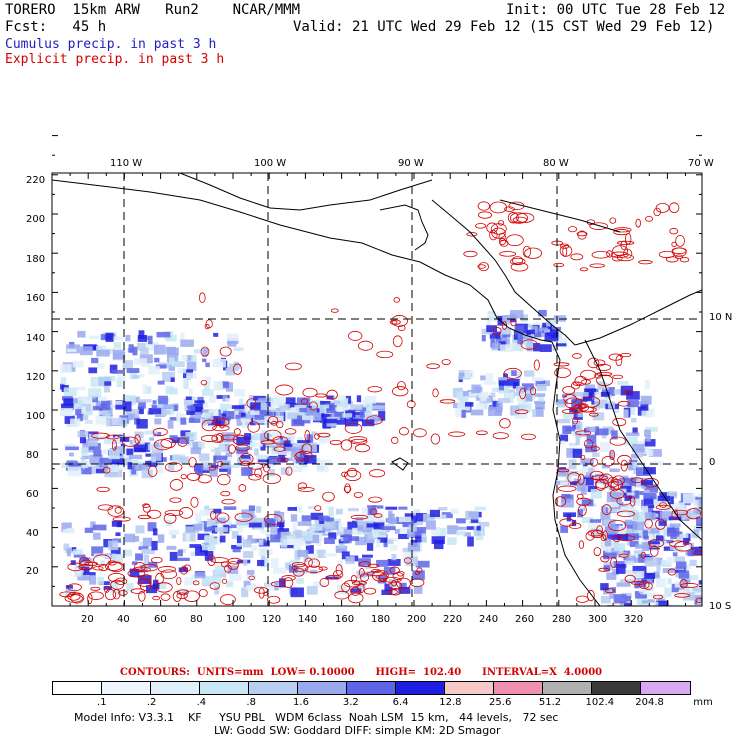 This screenshot has width=740, height=740. I want to click on forecast-hour: Fcst: 45 h, so click(56, 27).